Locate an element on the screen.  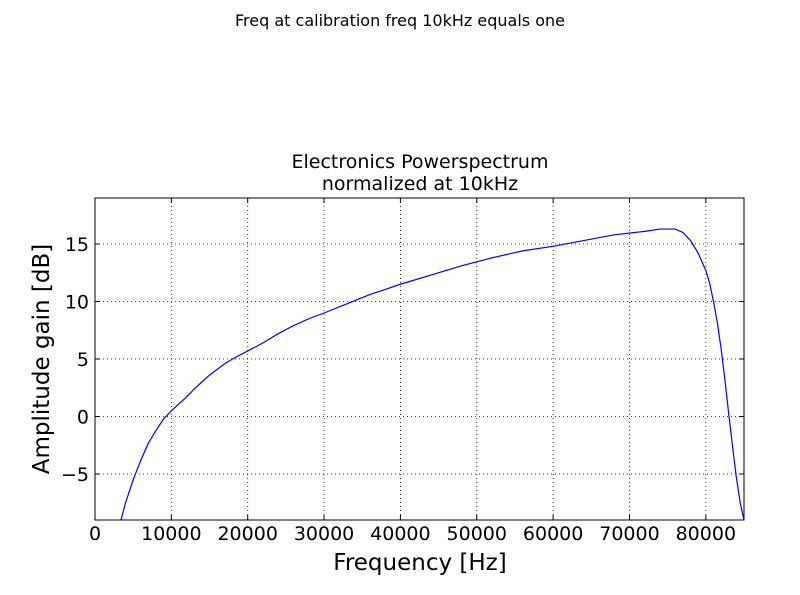
x-tick-label: 80000 is located at coordinates (706, 534).